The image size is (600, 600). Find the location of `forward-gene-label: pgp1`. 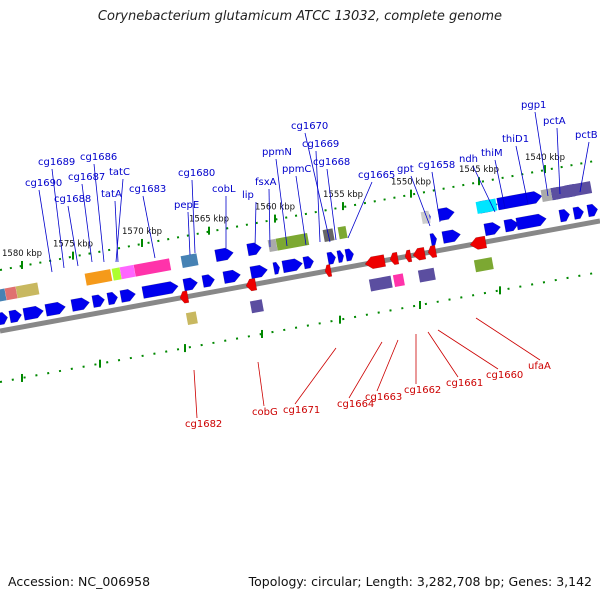

forward-gene-label: pgp1 is located at coordinates (533, 105).